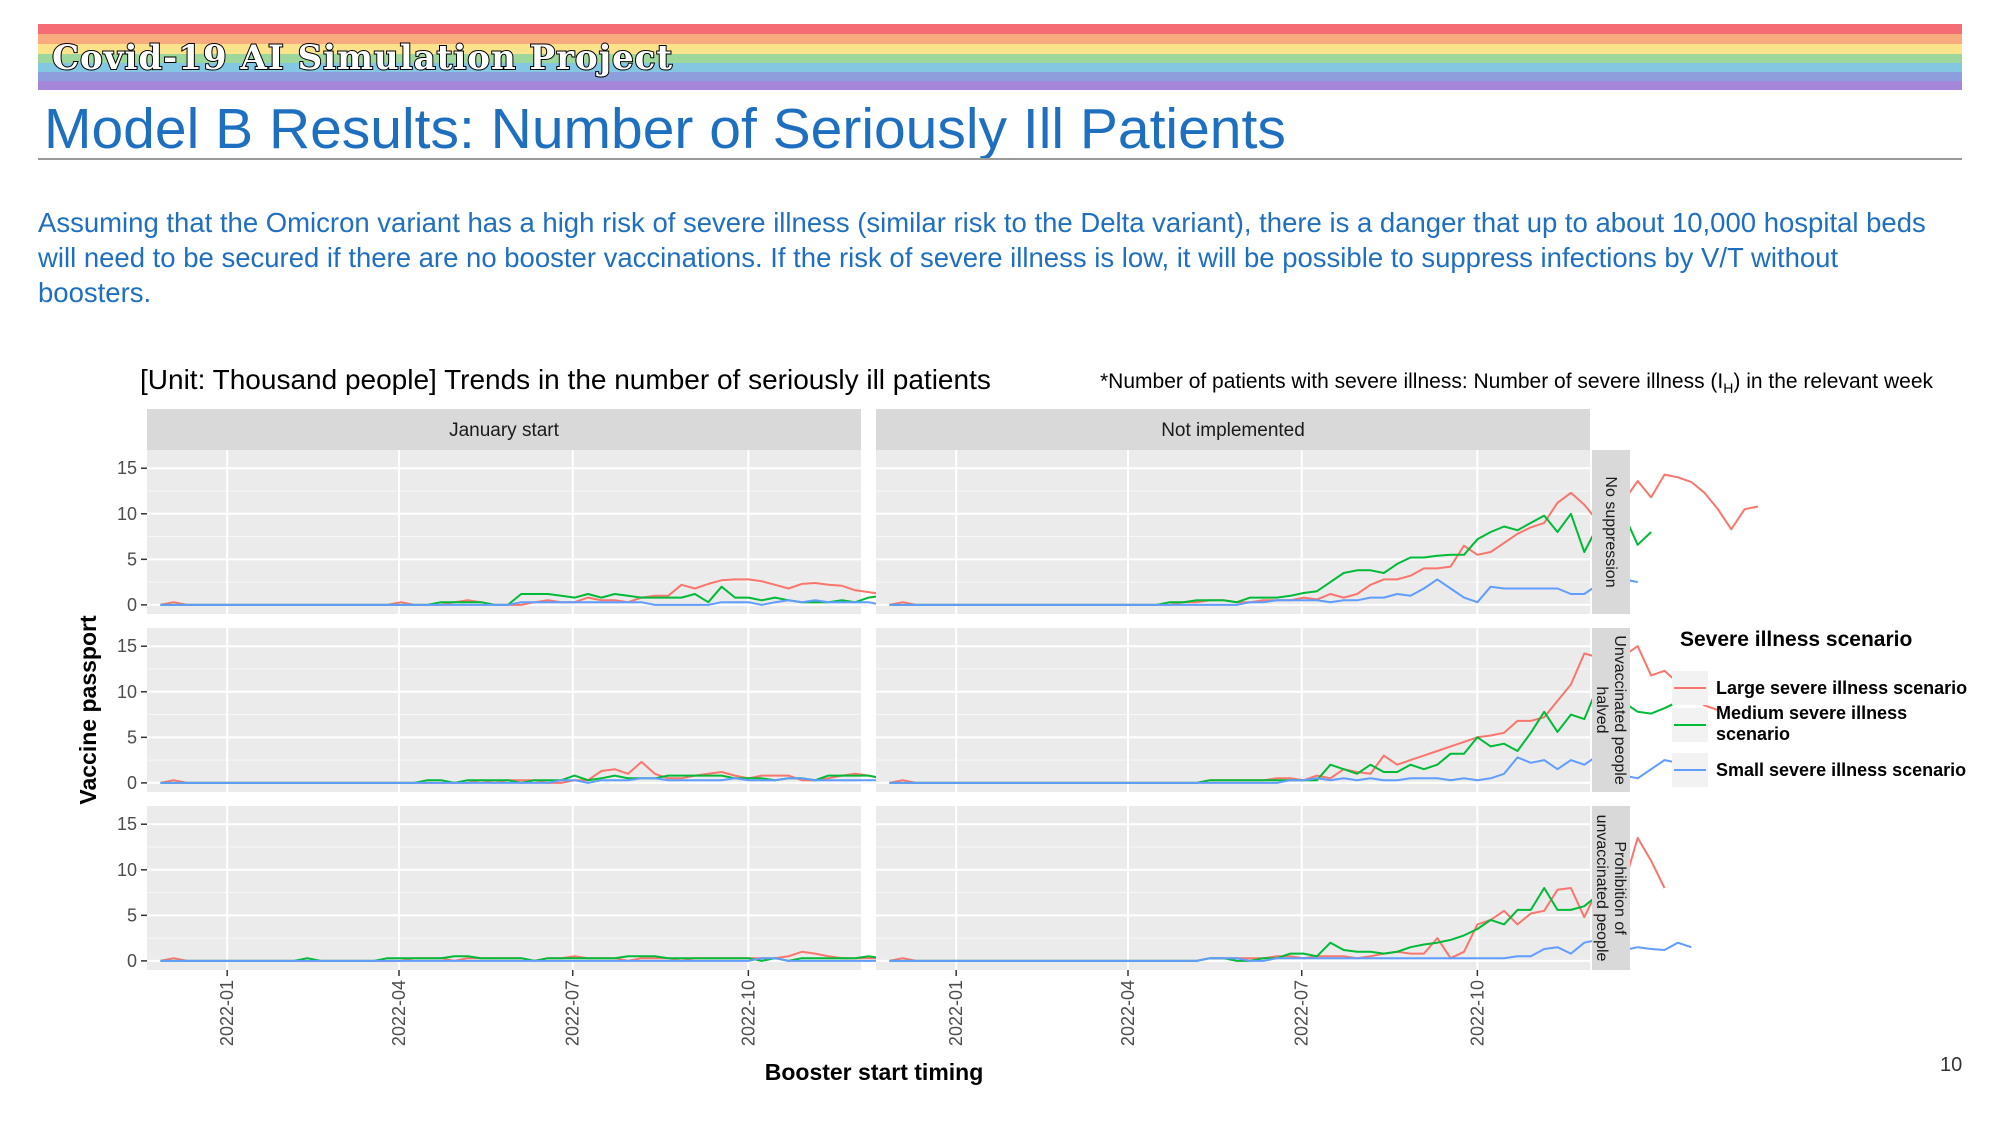 Image resolution: width=2000 pixels, height=1125 pixels. What do you see at coordinates (1811, 713) in the screenshot?
I see `legend-label-line: Medium severe illness` at bounding box center [1811, 713].